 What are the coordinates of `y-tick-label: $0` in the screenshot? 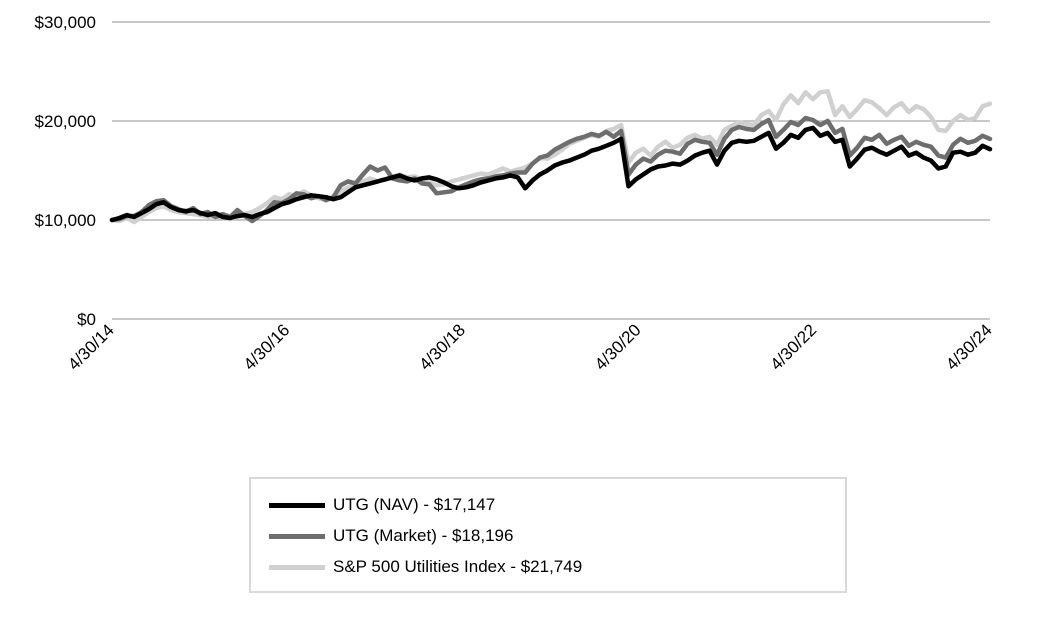 It's located at (86, 319).